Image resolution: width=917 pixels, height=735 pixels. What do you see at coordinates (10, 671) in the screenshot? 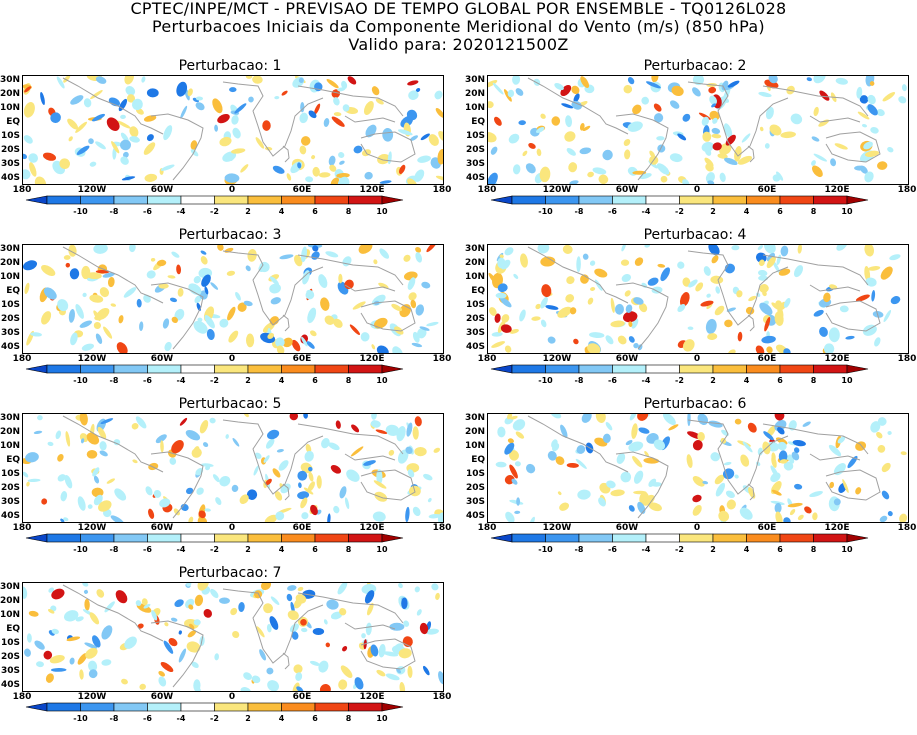
I see `lat-label: 30S` at bounding box center [10, 671].